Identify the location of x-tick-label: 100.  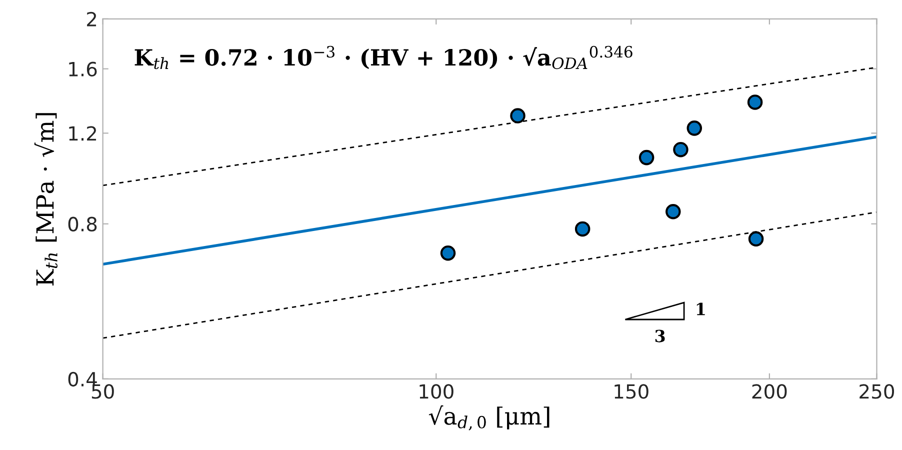
(437, 391).